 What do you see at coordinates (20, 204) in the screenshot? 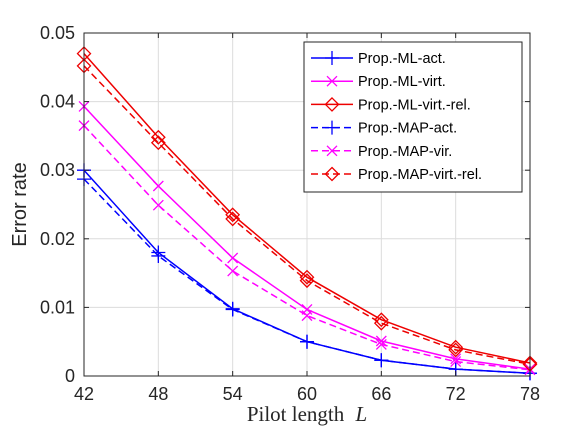
I see `y-axis-label: Error rate` at bounding box center [20, 204].